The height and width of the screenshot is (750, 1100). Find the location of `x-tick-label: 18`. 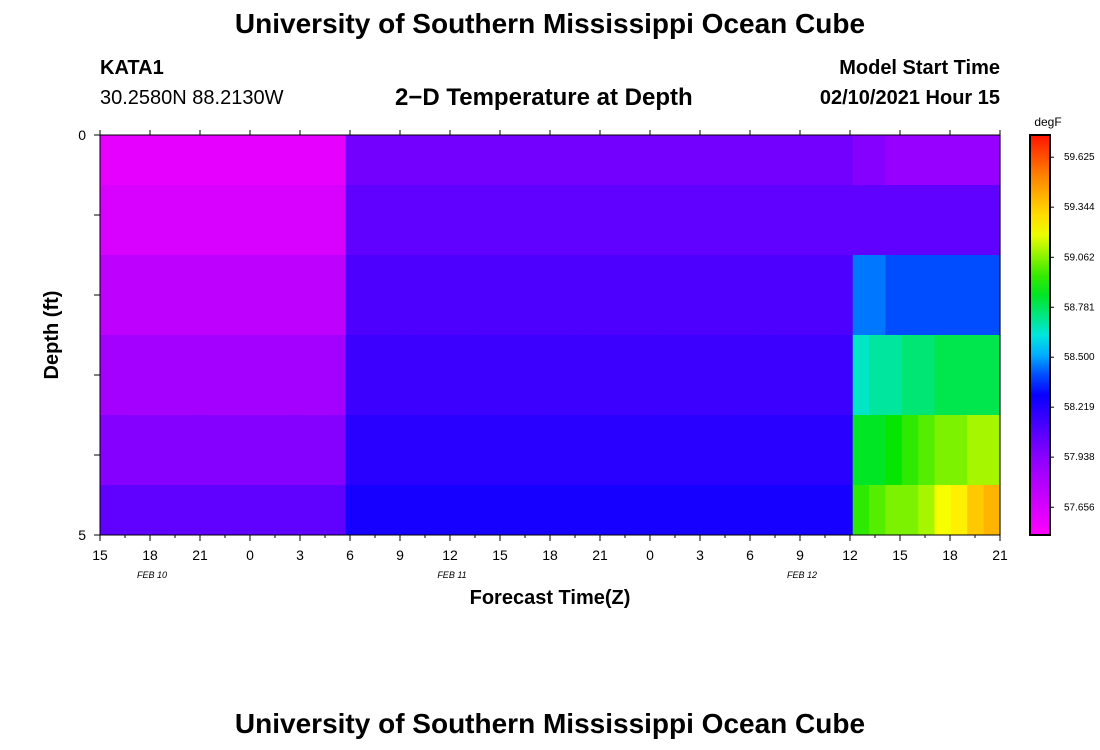

x-tick-label: 18 is located at coordinates (150, 555).